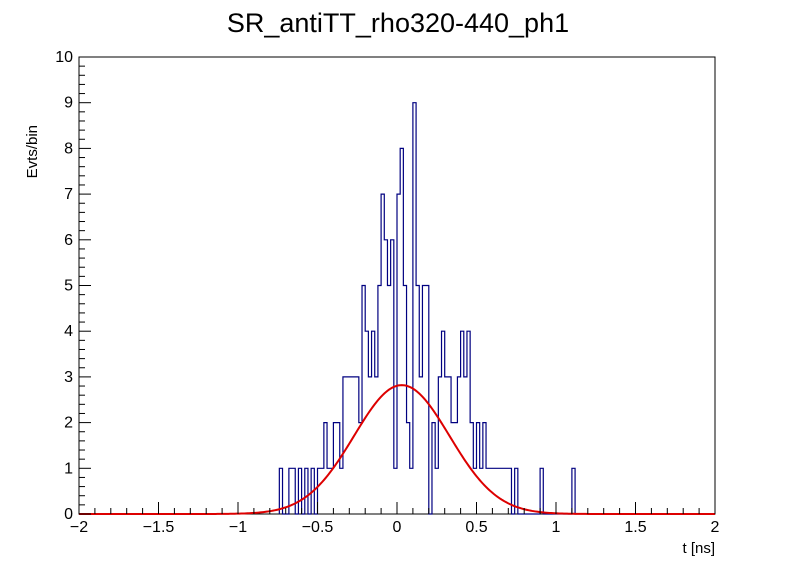 This screenshot has width=796, height=572. Describe the element at coordinates (68, 377) in the screenshot. I see `y-tick-label: 3` at that location.